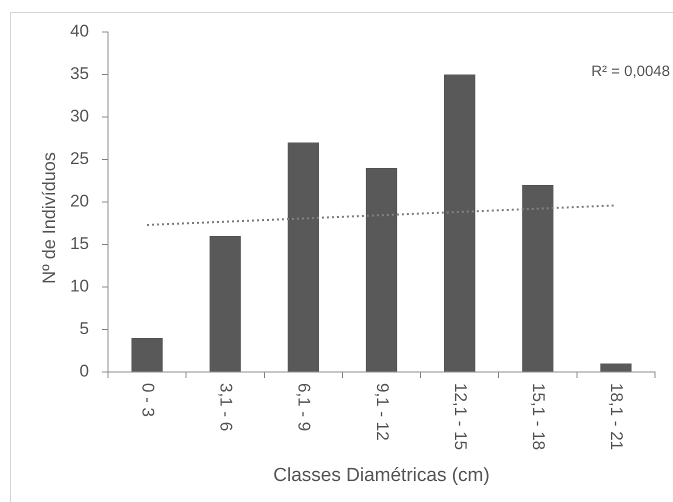  I want to click on y-tick-label: 15, so click(79, 244).